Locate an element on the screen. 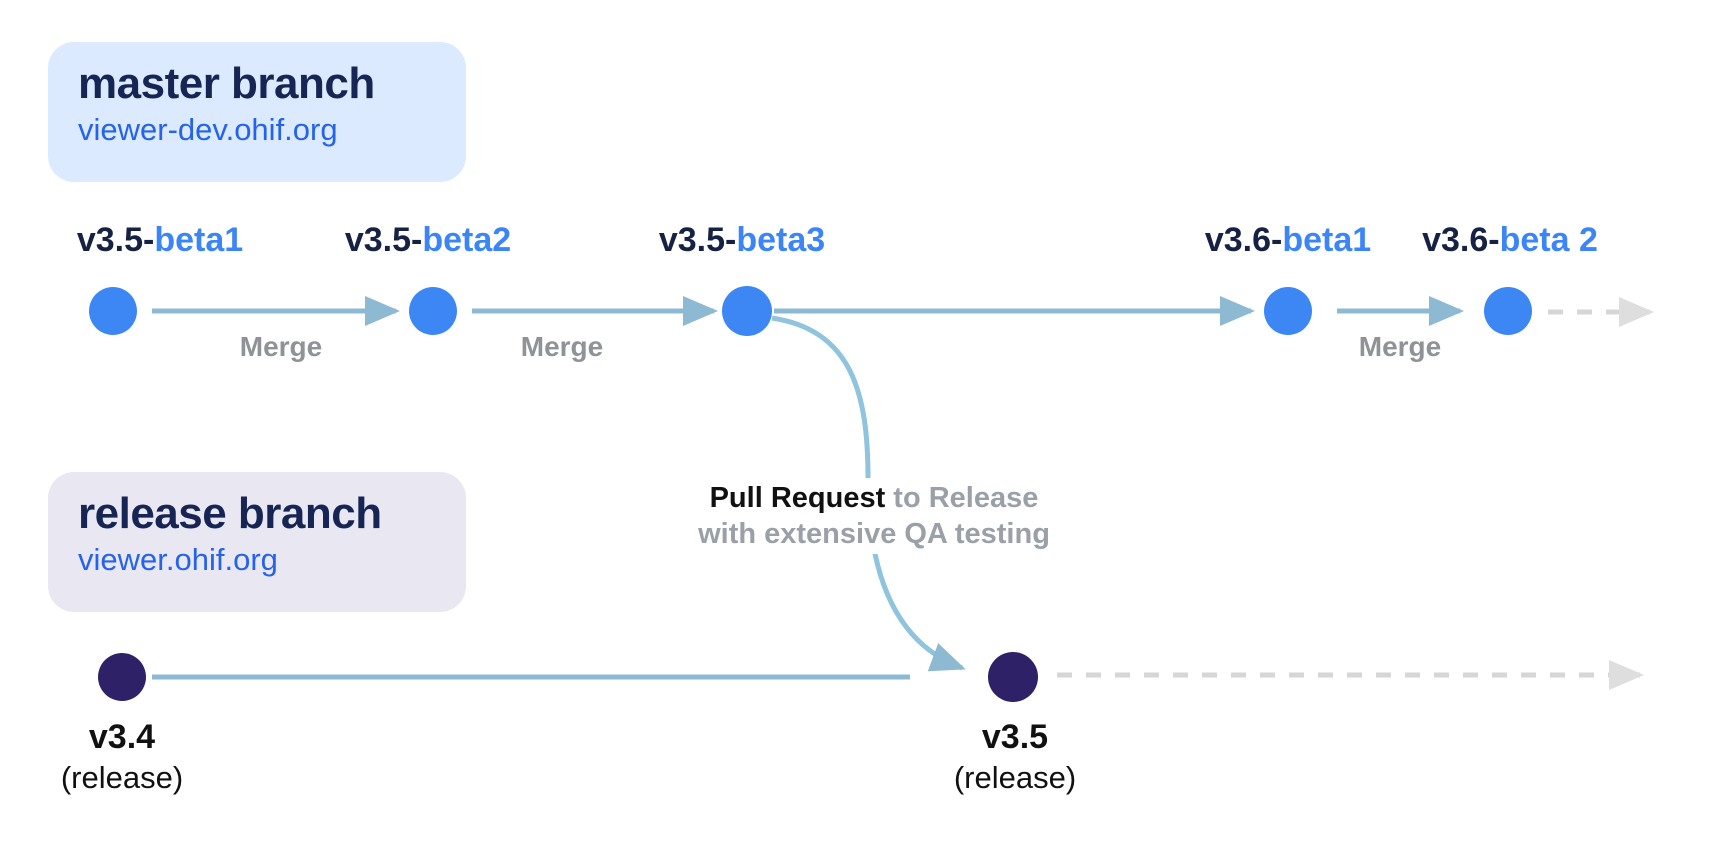 The image size is (1710, 846). merge-label-1: Merge is located at coordinates (281, 346).